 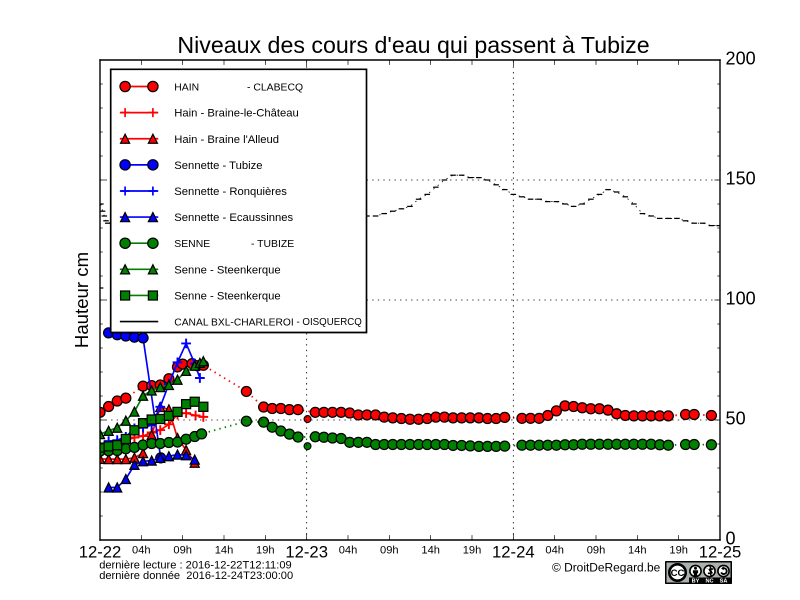 What do you see at coordinates (720, 552) in the screenshot?
I see `svg-text: 12-25` at bounding box center [720, 552].